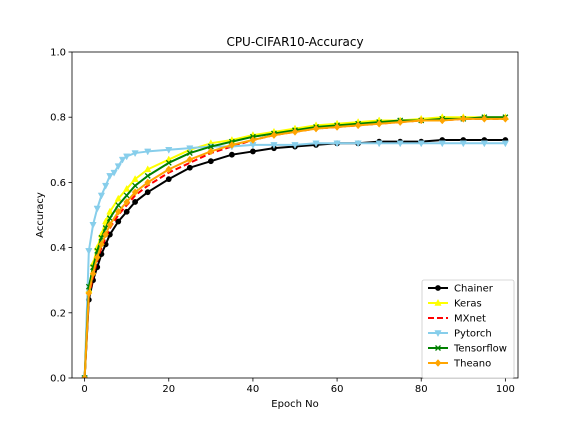  I want to click on x-tick-label: 80, so click(421, 389).